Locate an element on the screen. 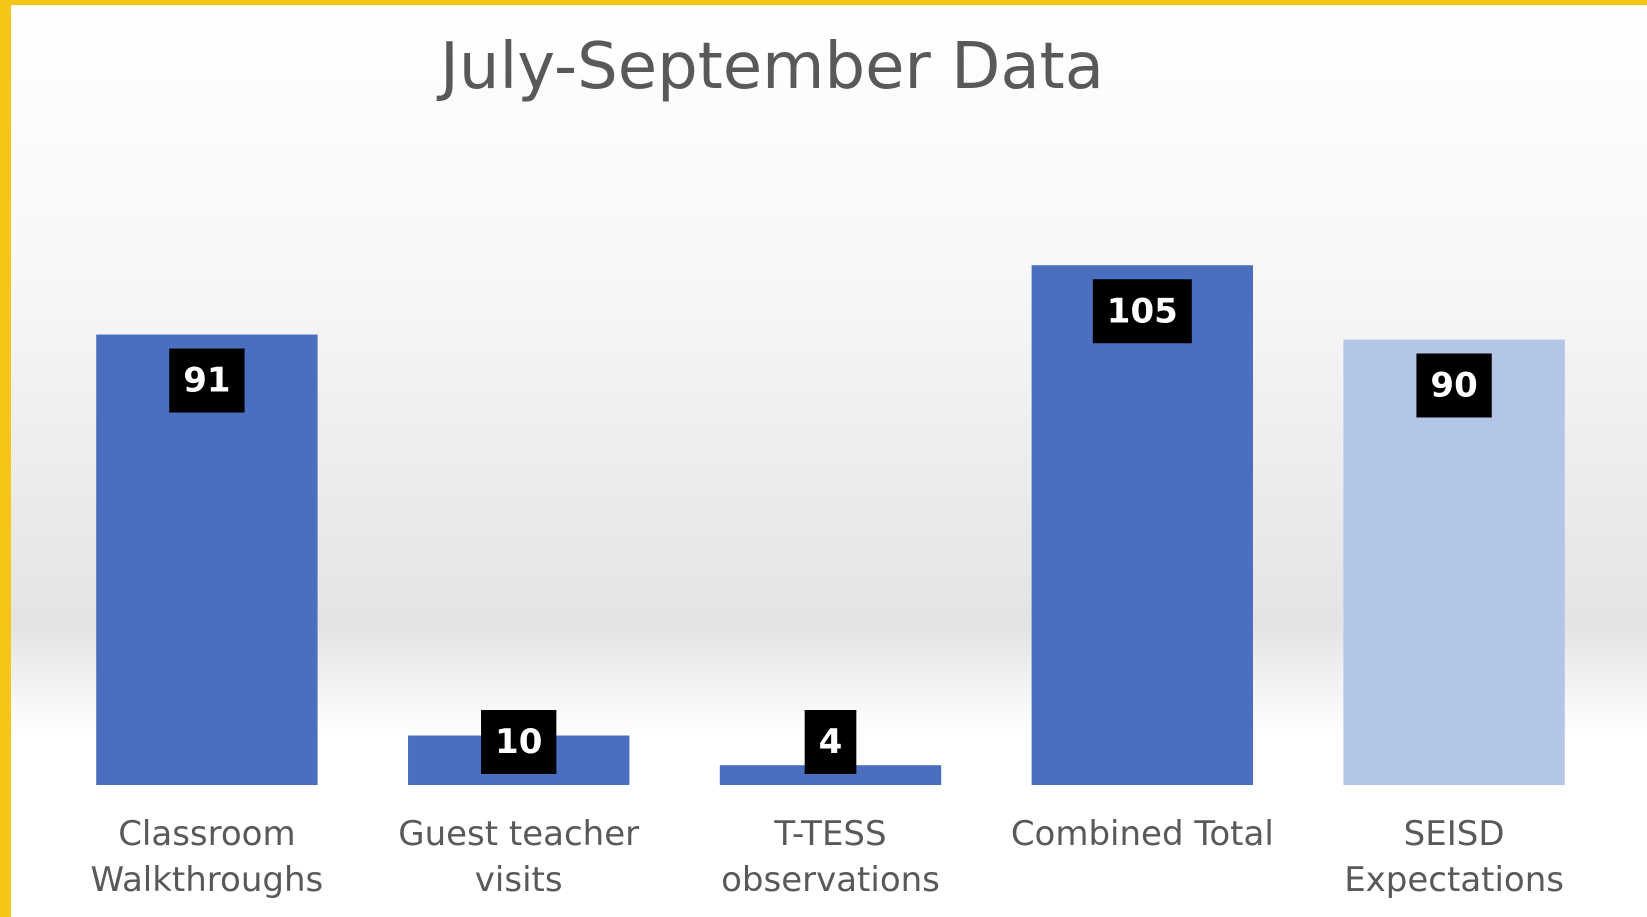  data-label: 10 is located at coordinates (518, 742).